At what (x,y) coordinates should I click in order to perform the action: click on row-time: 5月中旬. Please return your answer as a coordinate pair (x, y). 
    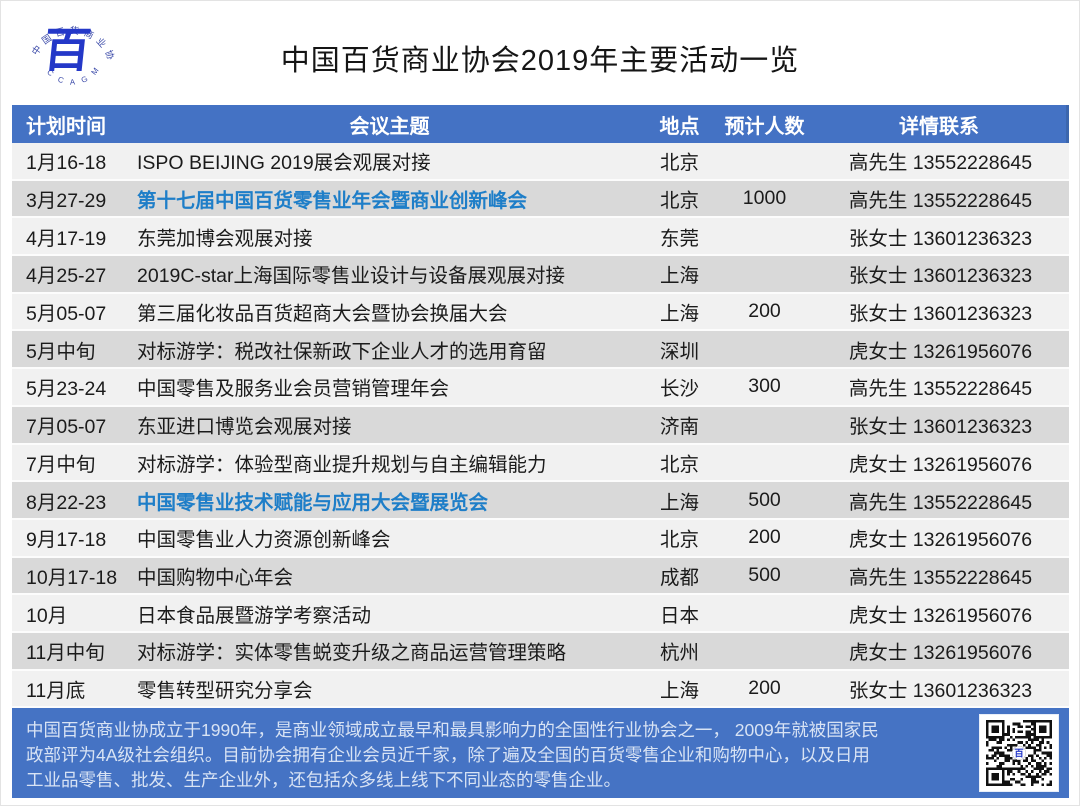
    Looking at the image, I should click on (61, 351).